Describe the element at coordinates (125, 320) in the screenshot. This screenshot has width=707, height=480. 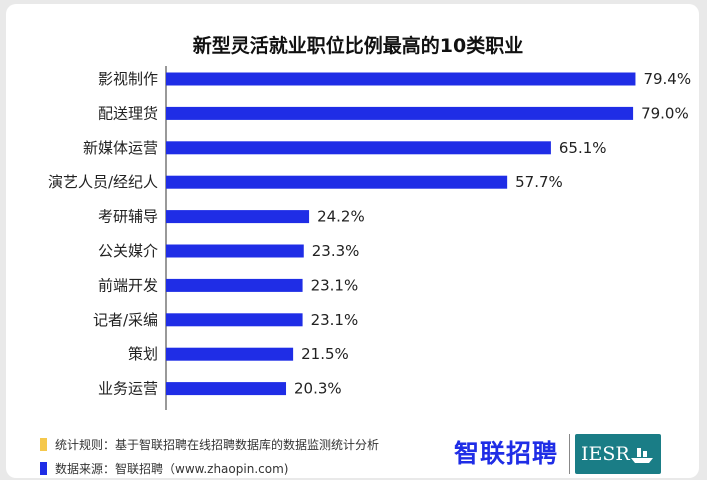
I see `category-label: 记者/采编` at that location.